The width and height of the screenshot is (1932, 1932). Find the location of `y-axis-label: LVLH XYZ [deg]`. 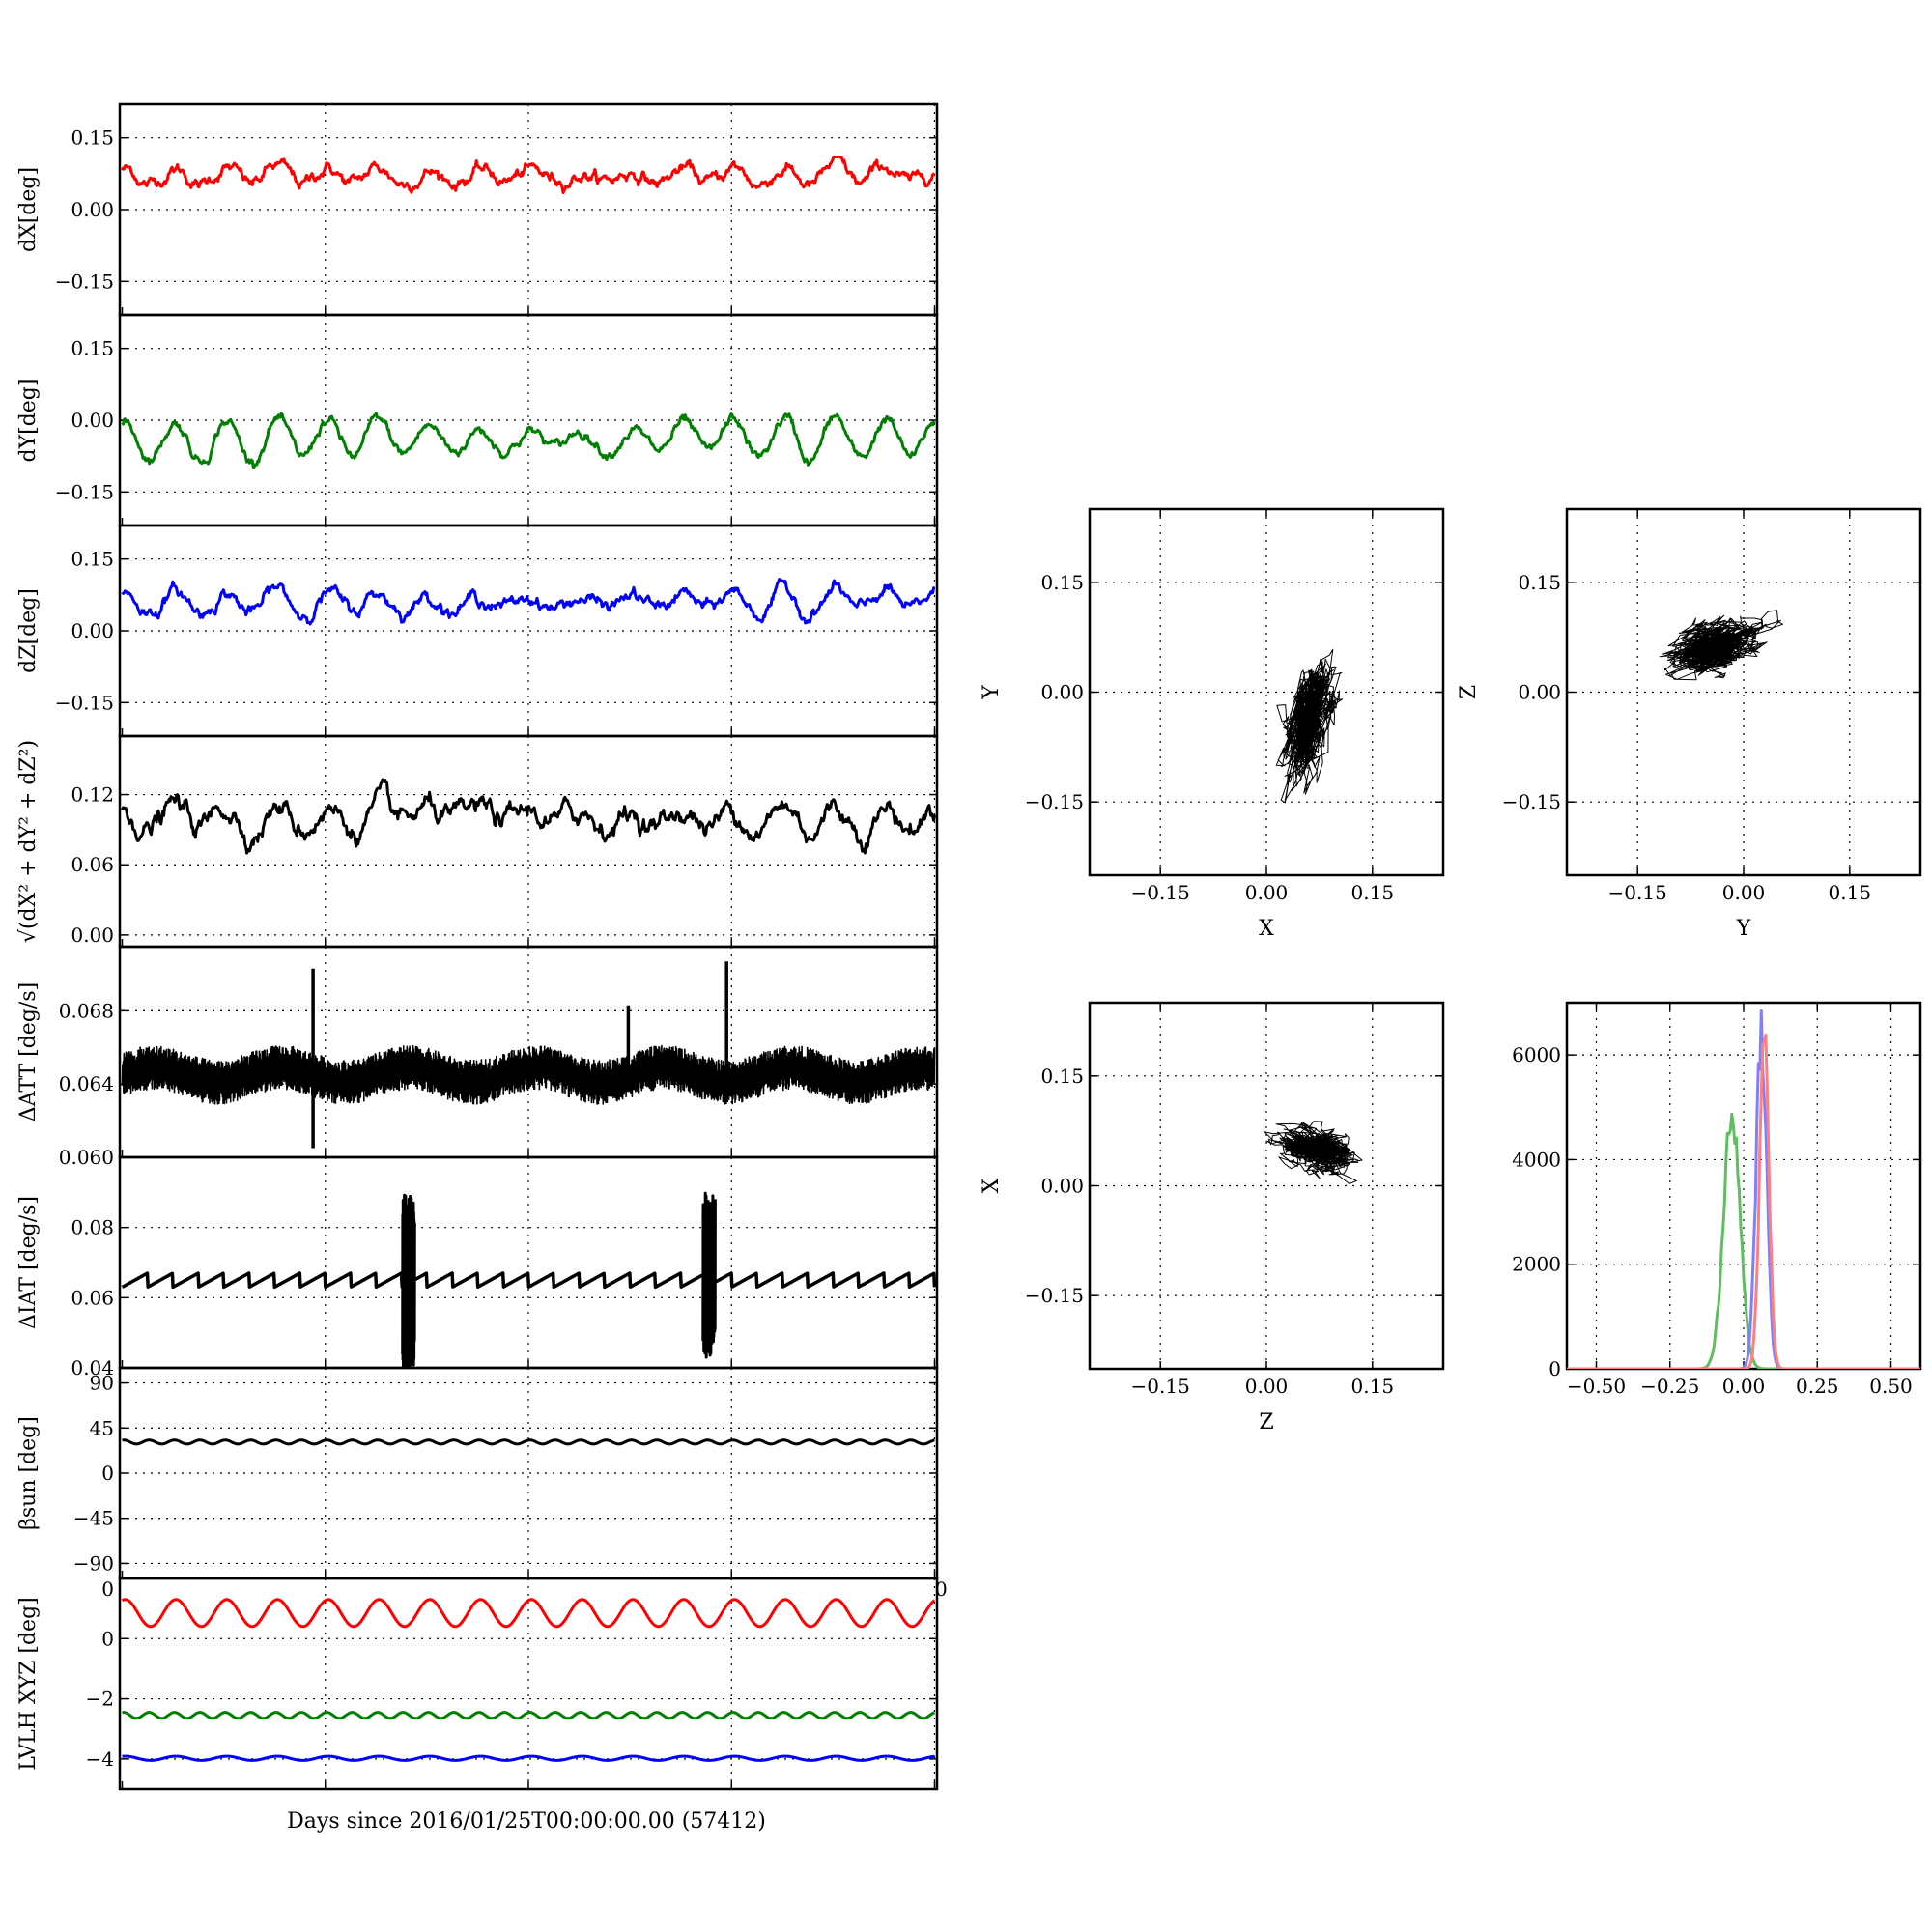

y-axis-label: LVLH XYZ [deg] is located at coordinates (28, 1684).